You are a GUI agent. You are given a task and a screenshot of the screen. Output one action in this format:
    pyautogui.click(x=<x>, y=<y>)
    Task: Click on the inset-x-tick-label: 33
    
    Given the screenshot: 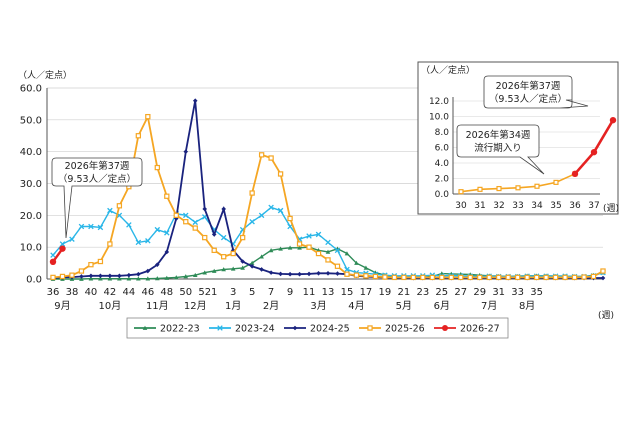 What is the action you would take?
    pyautogui.click(x=517, y=206)
    